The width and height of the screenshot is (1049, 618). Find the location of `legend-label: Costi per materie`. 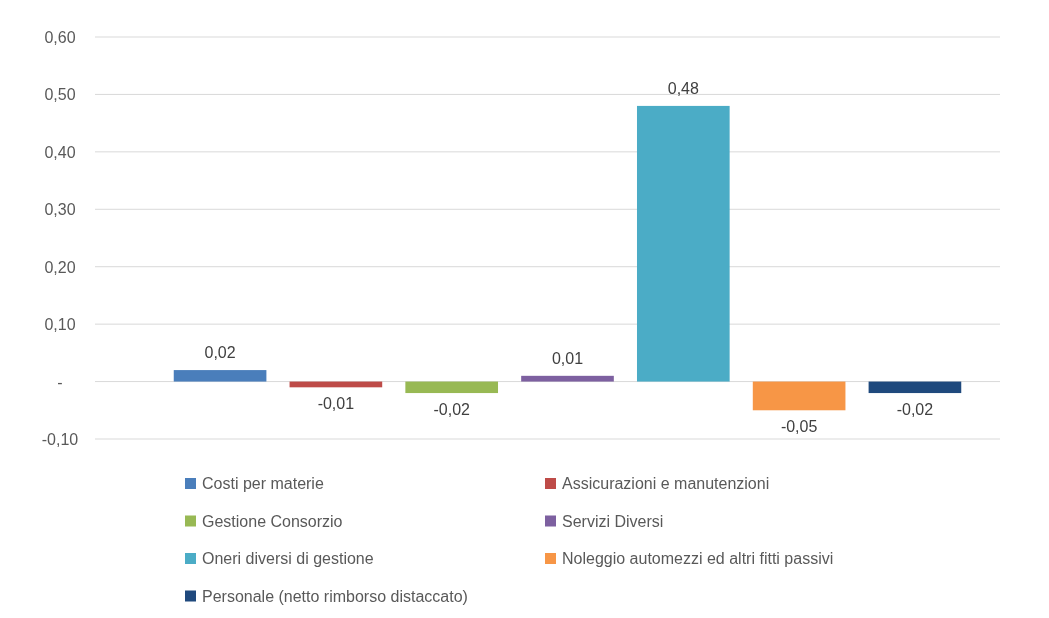

legend-label: Costi per materie is located at coordinates (263, 483).